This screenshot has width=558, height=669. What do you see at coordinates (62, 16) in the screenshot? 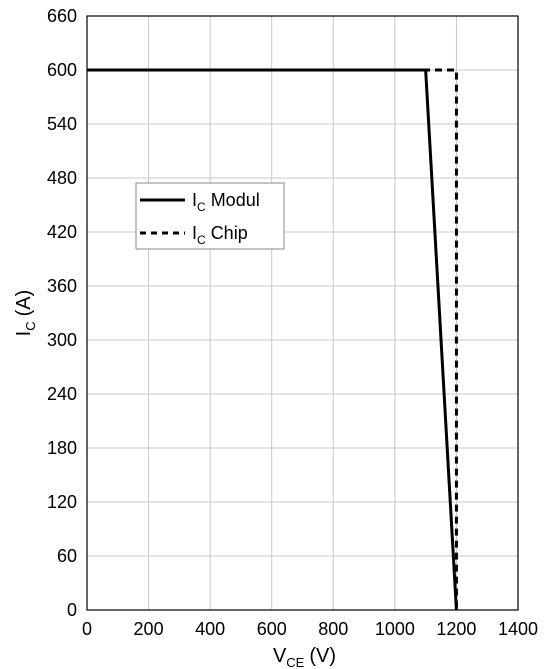
I see `y-tick-label: 660` at bounding box center [62, 16].